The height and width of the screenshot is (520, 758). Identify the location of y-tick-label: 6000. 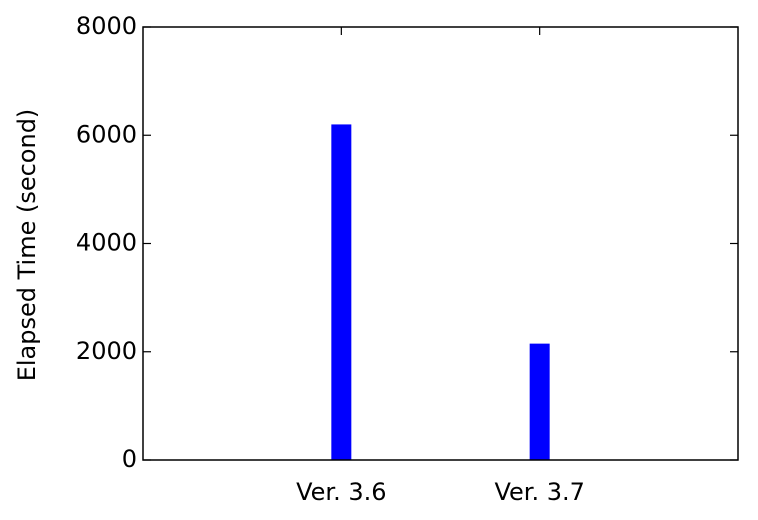
(106, 134).